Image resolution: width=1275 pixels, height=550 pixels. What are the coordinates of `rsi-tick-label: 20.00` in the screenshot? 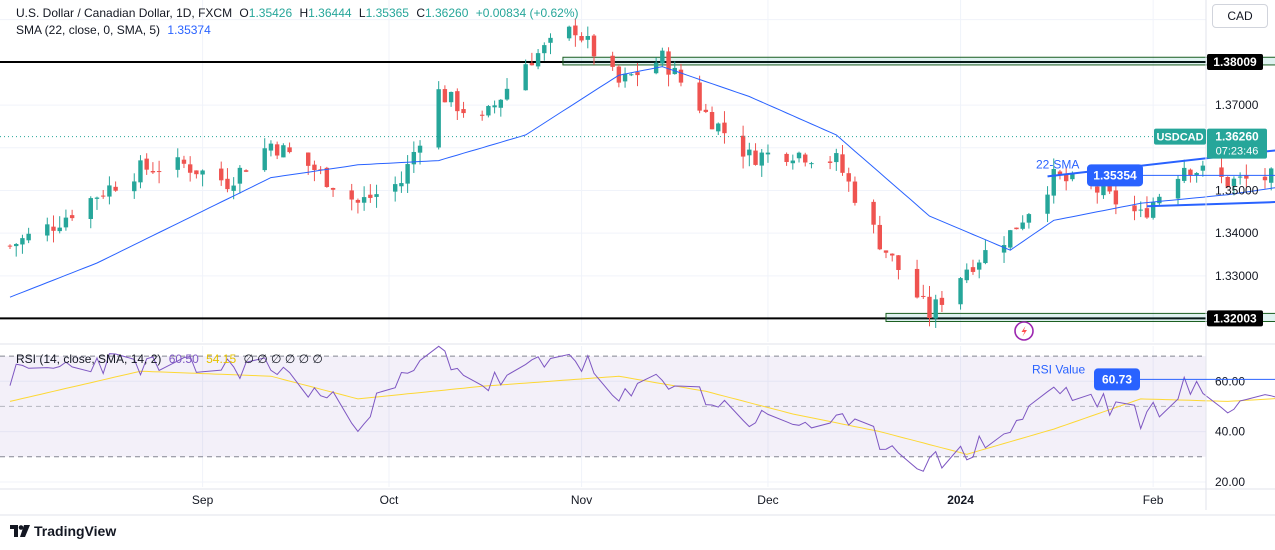 It's located at (1230, 482).